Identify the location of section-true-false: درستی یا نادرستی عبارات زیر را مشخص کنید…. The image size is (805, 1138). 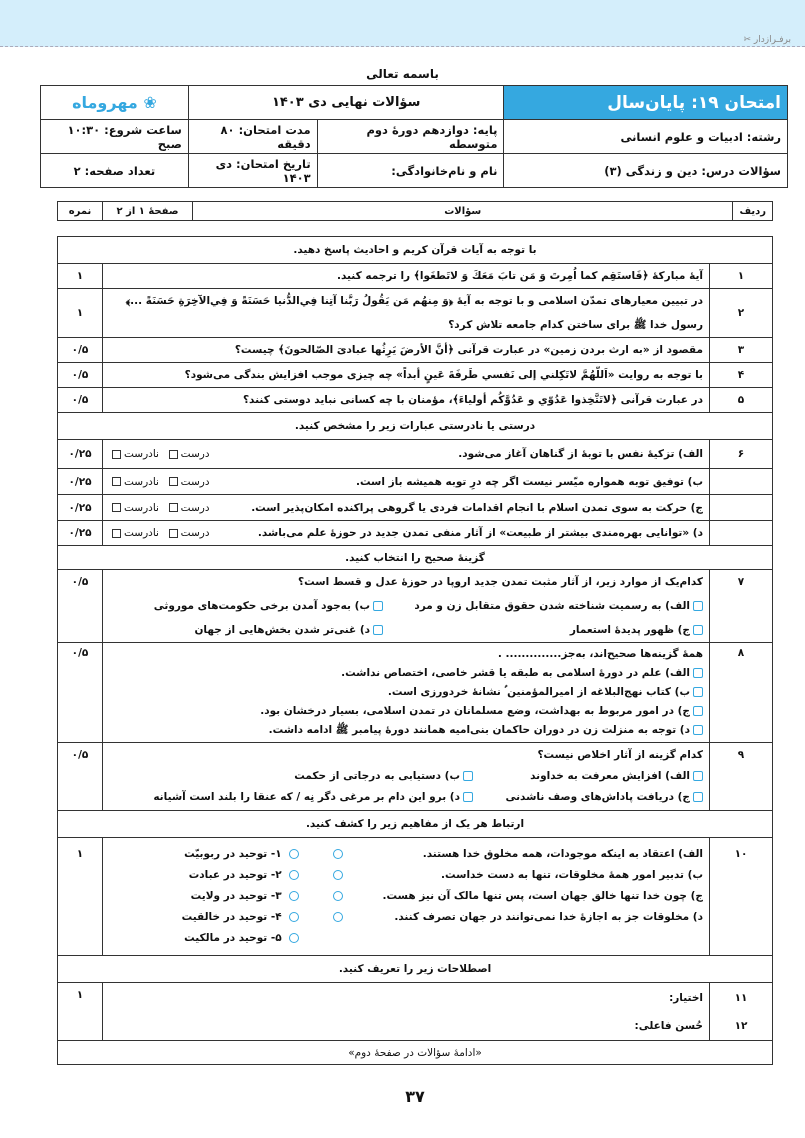
(415, 426).